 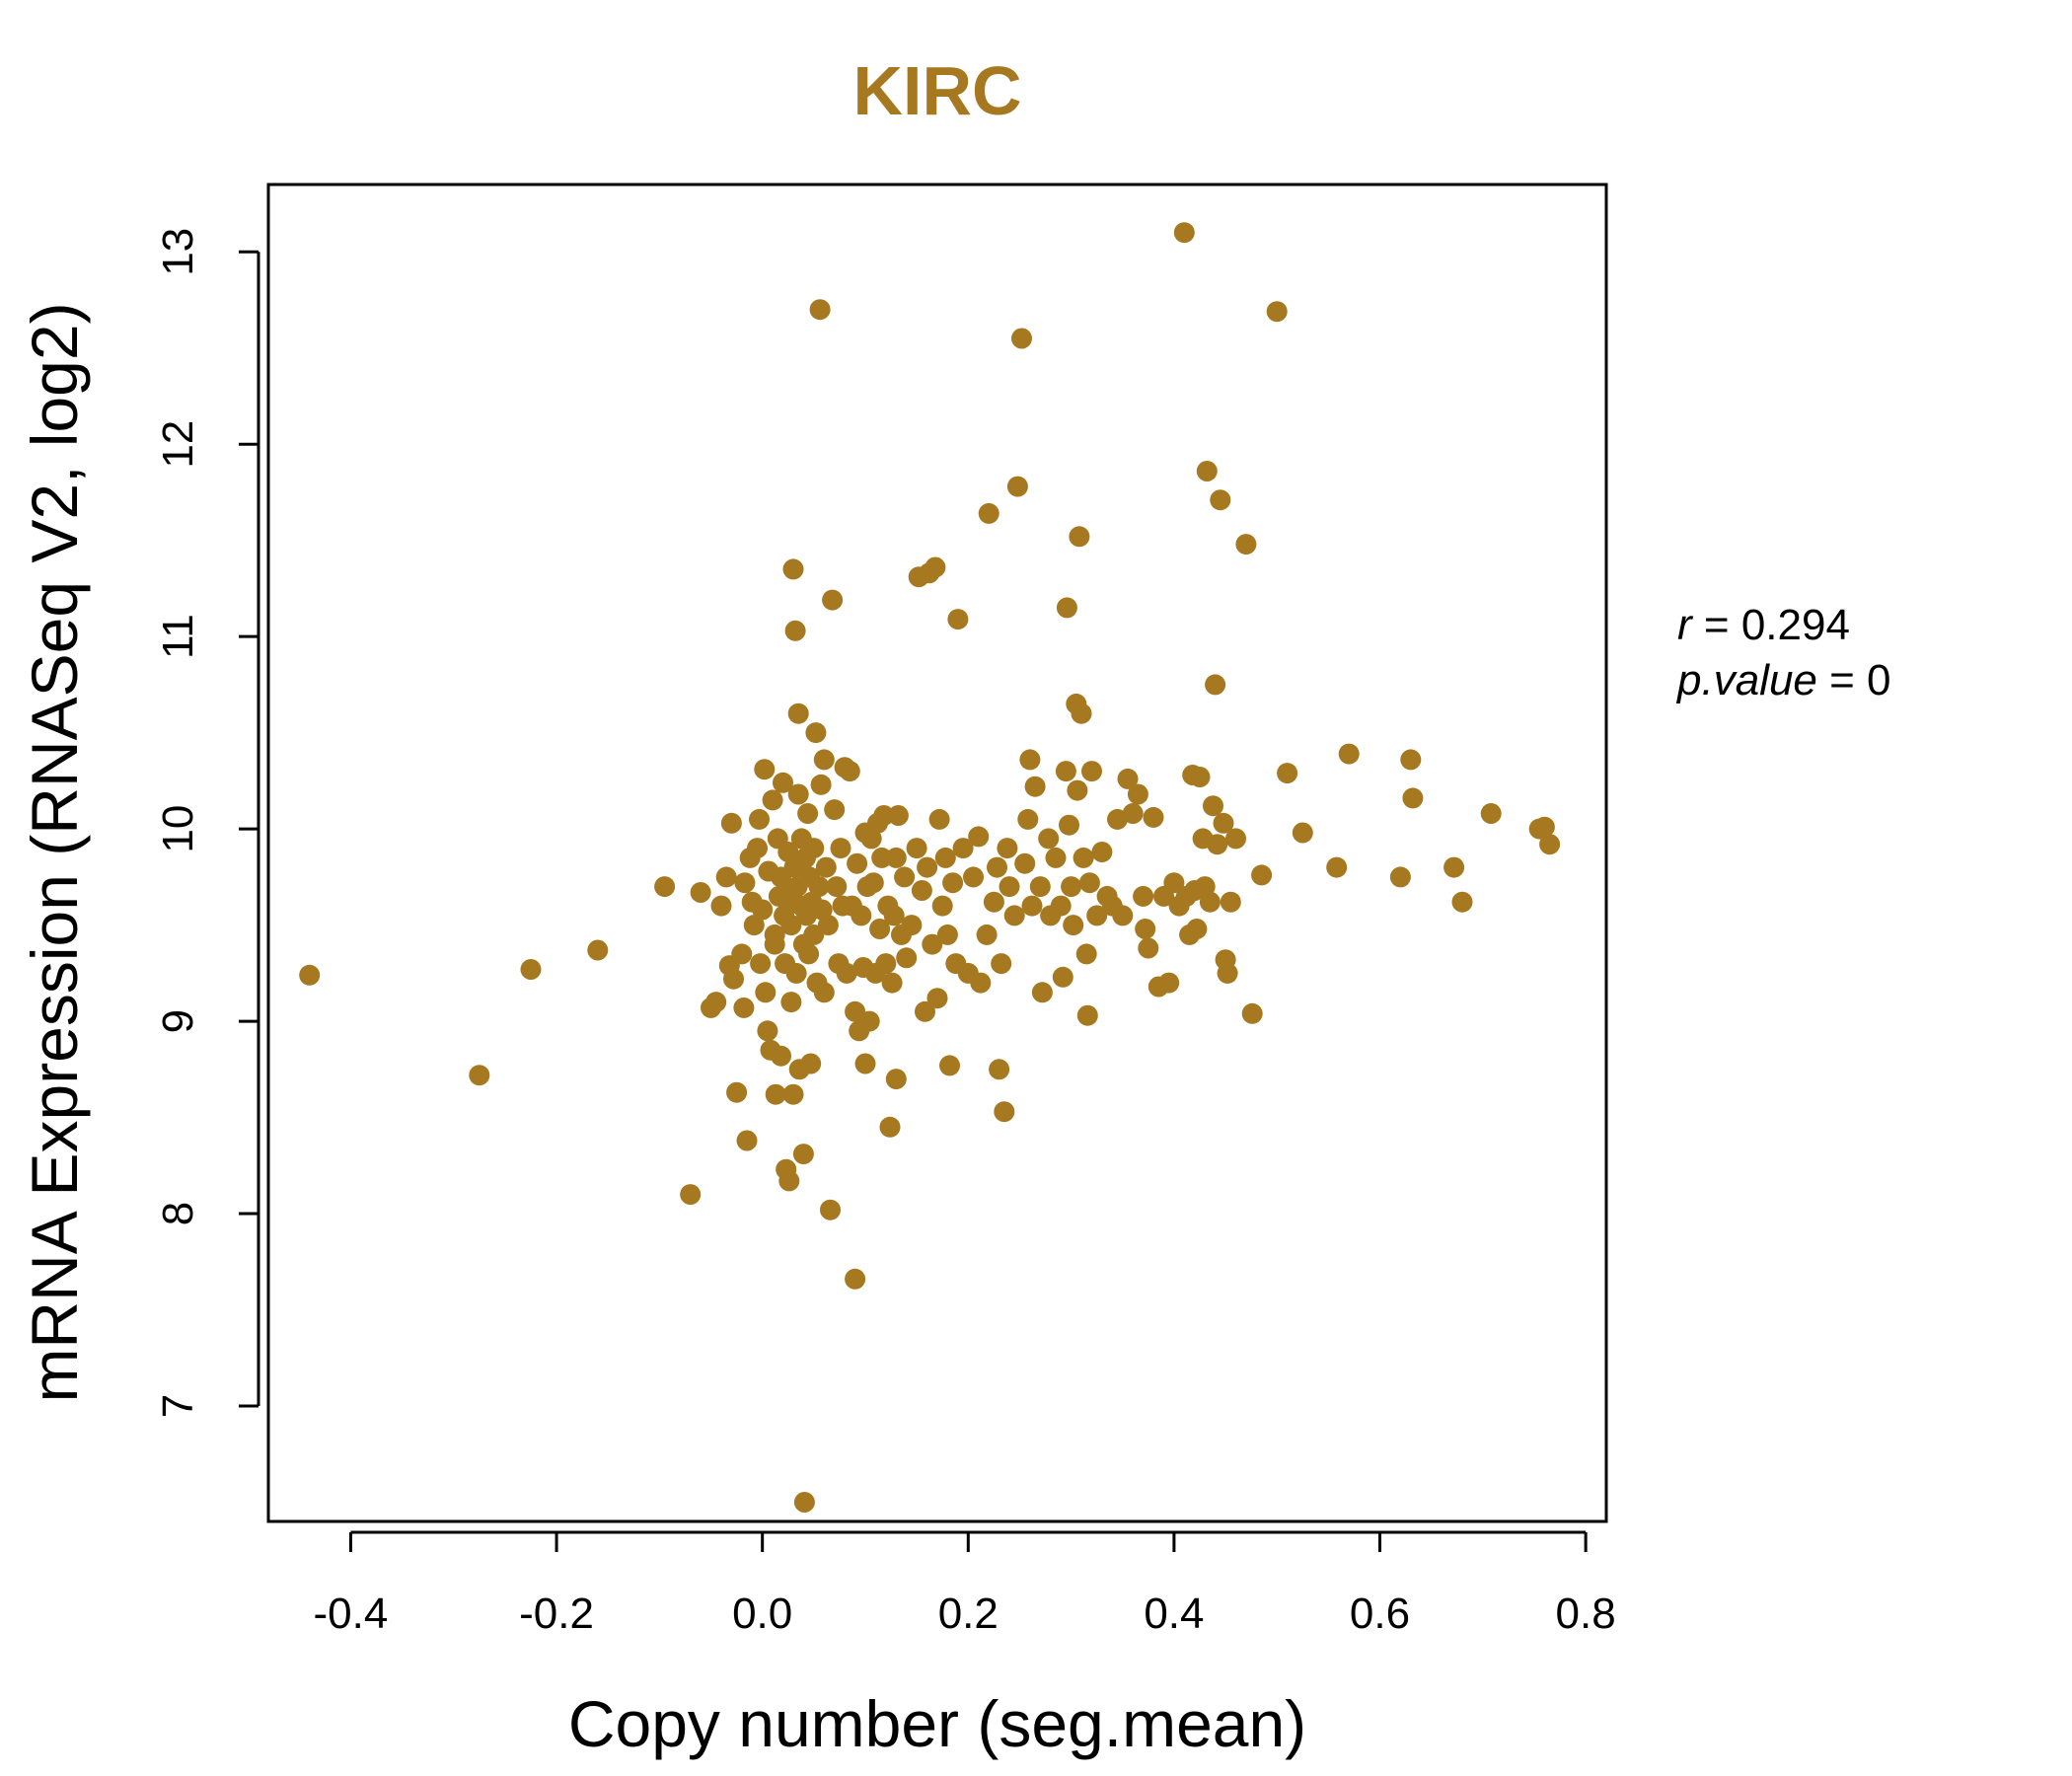 What do you see at coordinates (1879, 680) in the screenshot?
I see `p-value: 0` at bounding box center [1879, 680].